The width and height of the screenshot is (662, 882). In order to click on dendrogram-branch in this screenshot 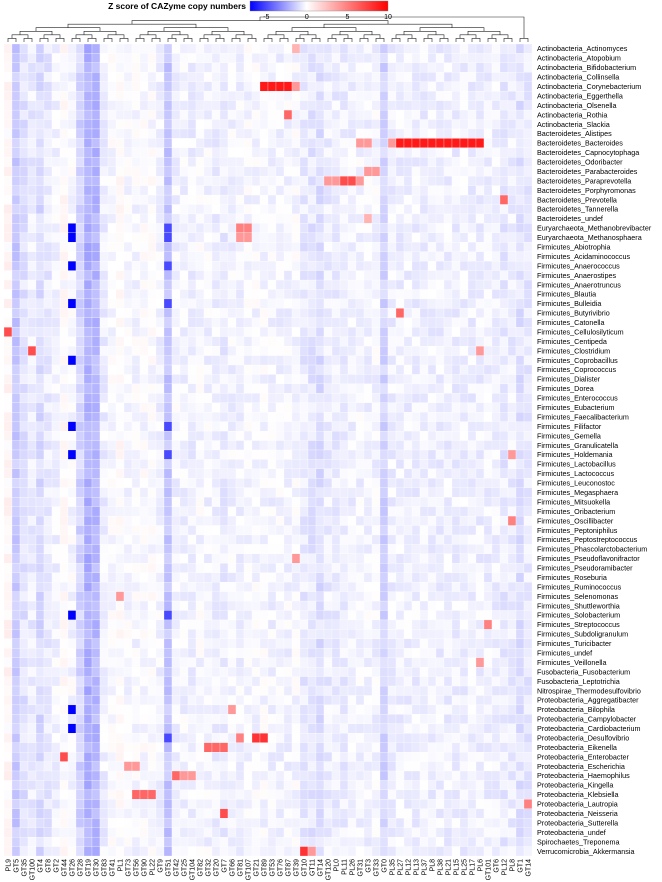, I will do `click(44, 40)`.